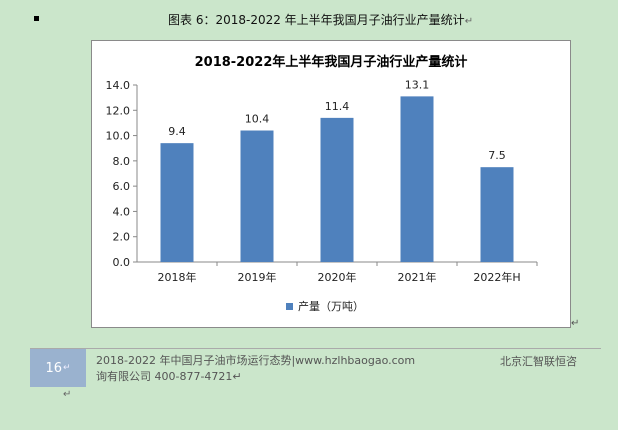 This screenshot has width=618, height=430. What do you see at coordinates (496, 277) in the screenshot?
I see `category-label: 2022年H` at bounding box center [496, 277].